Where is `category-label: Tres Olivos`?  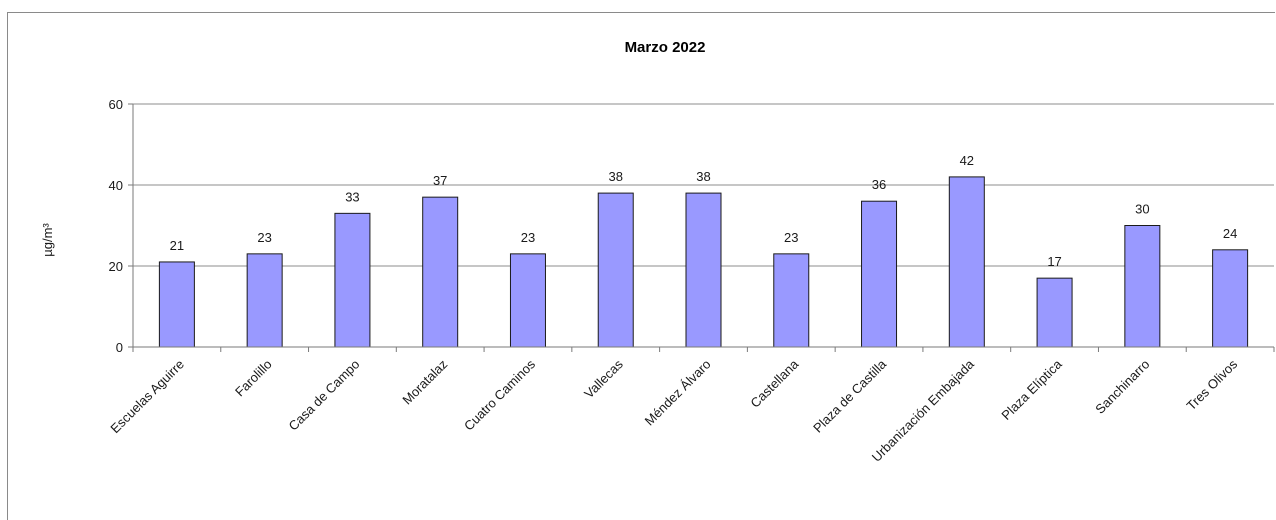 category-label: Tres Olivos is located at coordinates (1211, 384).